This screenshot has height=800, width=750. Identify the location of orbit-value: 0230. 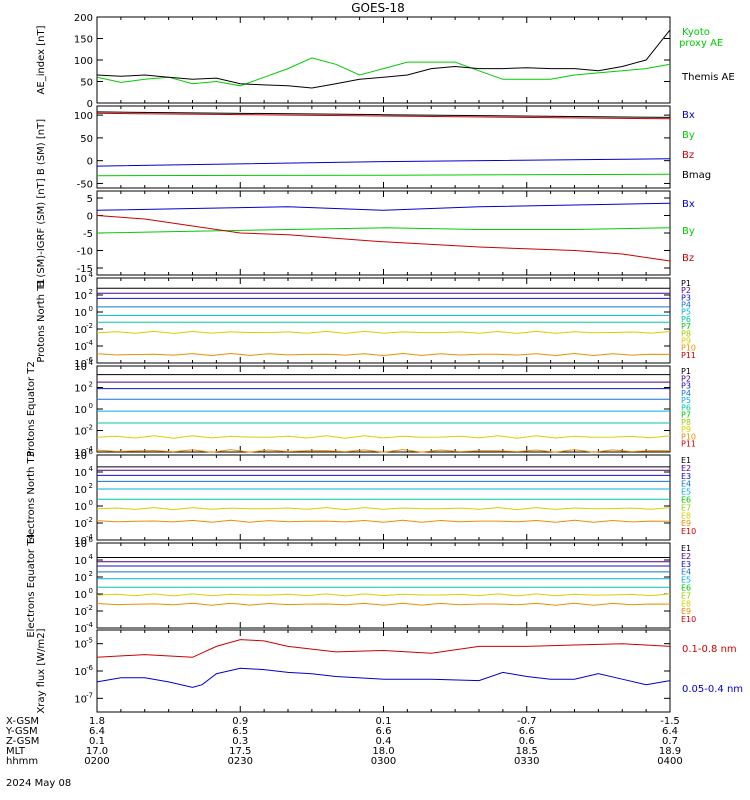
(240, 761).